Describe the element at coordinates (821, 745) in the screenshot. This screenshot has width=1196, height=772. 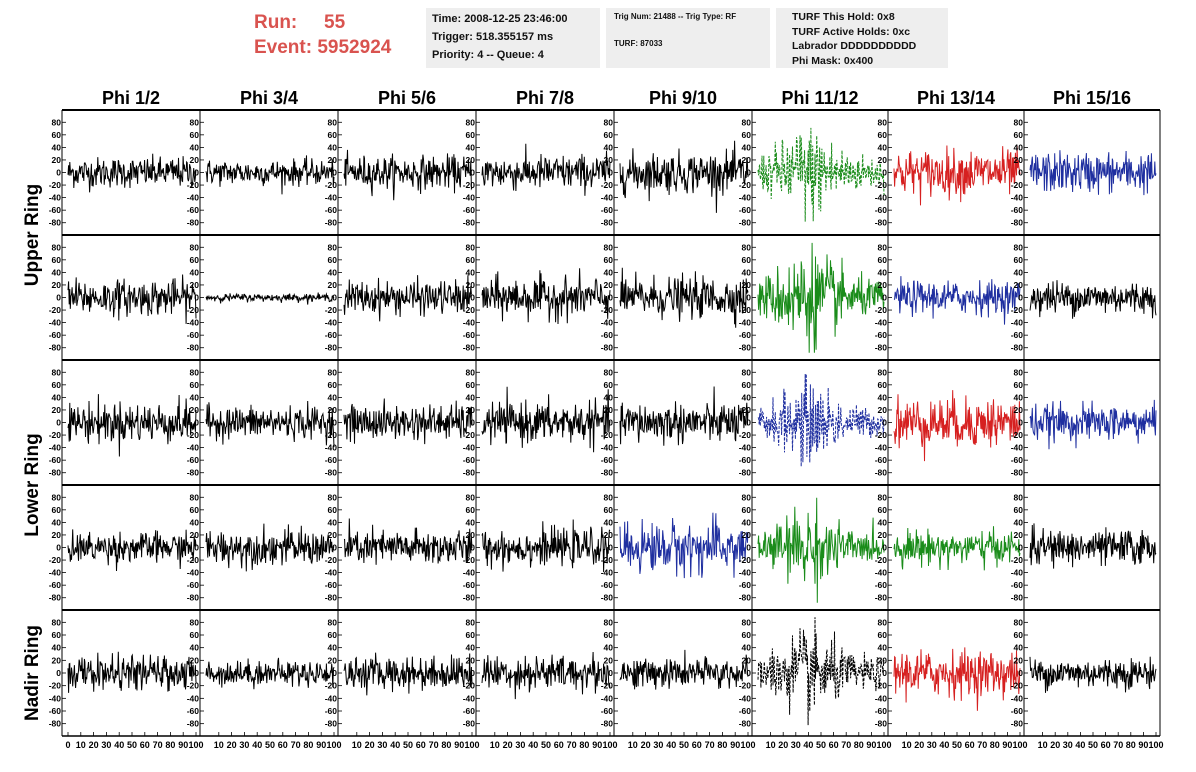
I see `x-tick-label: 50` at that location.